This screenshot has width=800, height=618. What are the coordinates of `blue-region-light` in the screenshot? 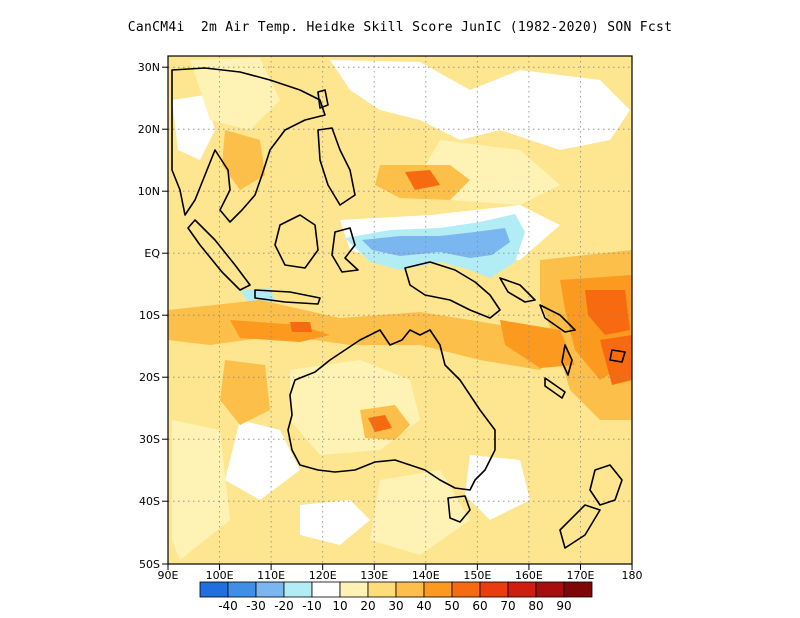 It's located at (436, 243).